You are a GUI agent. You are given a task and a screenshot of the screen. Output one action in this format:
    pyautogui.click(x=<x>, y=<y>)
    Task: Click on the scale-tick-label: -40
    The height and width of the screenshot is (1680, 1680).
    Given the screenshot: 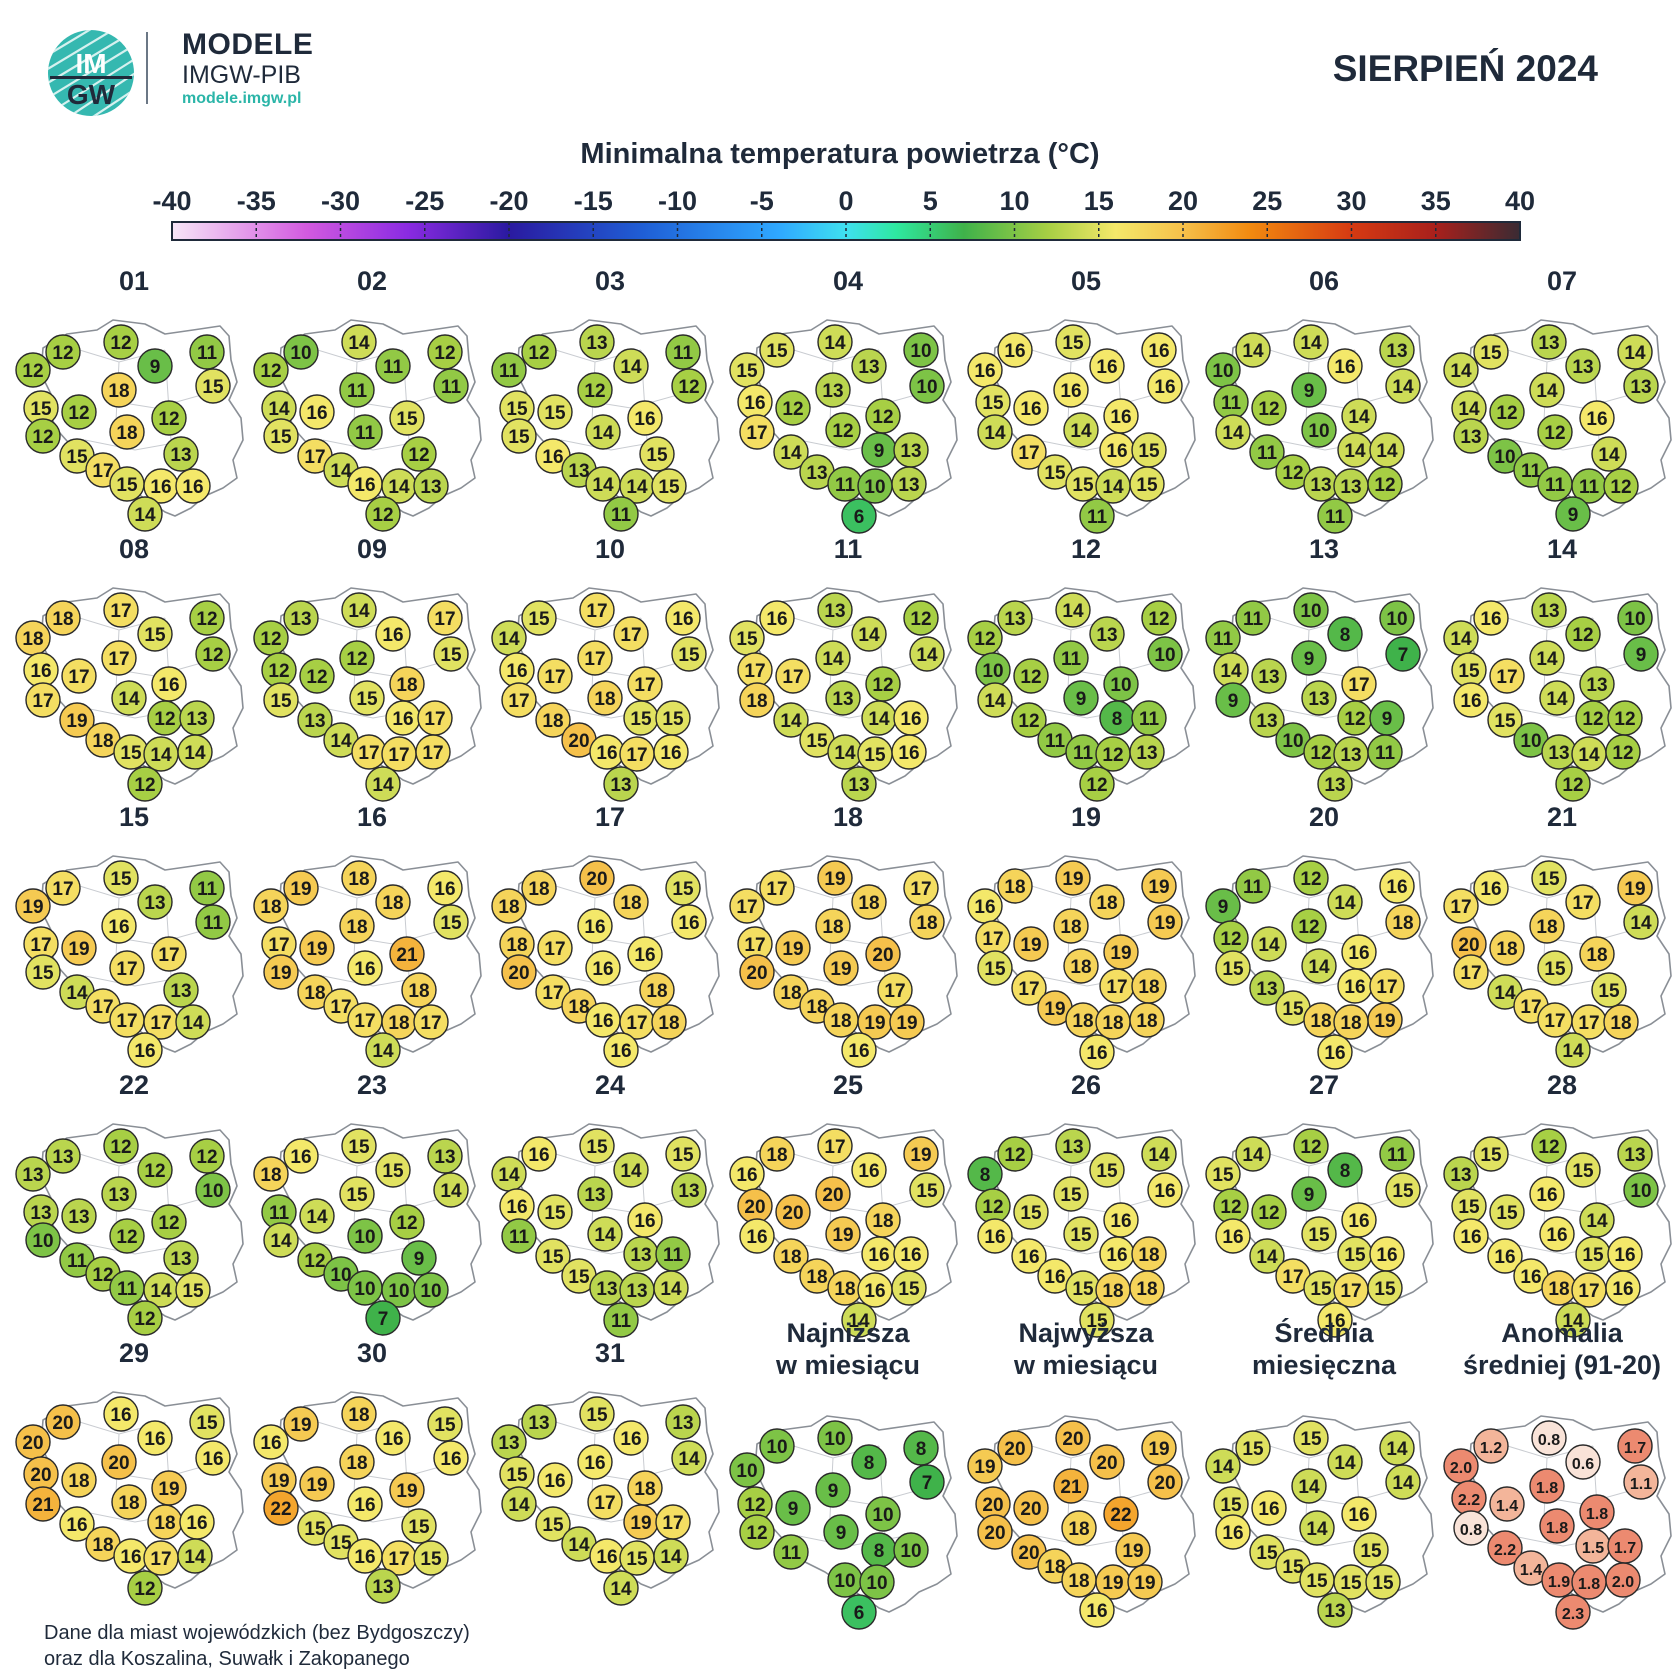 What is the action you would take?
    pyautogui.click(x=171, y=201)
    